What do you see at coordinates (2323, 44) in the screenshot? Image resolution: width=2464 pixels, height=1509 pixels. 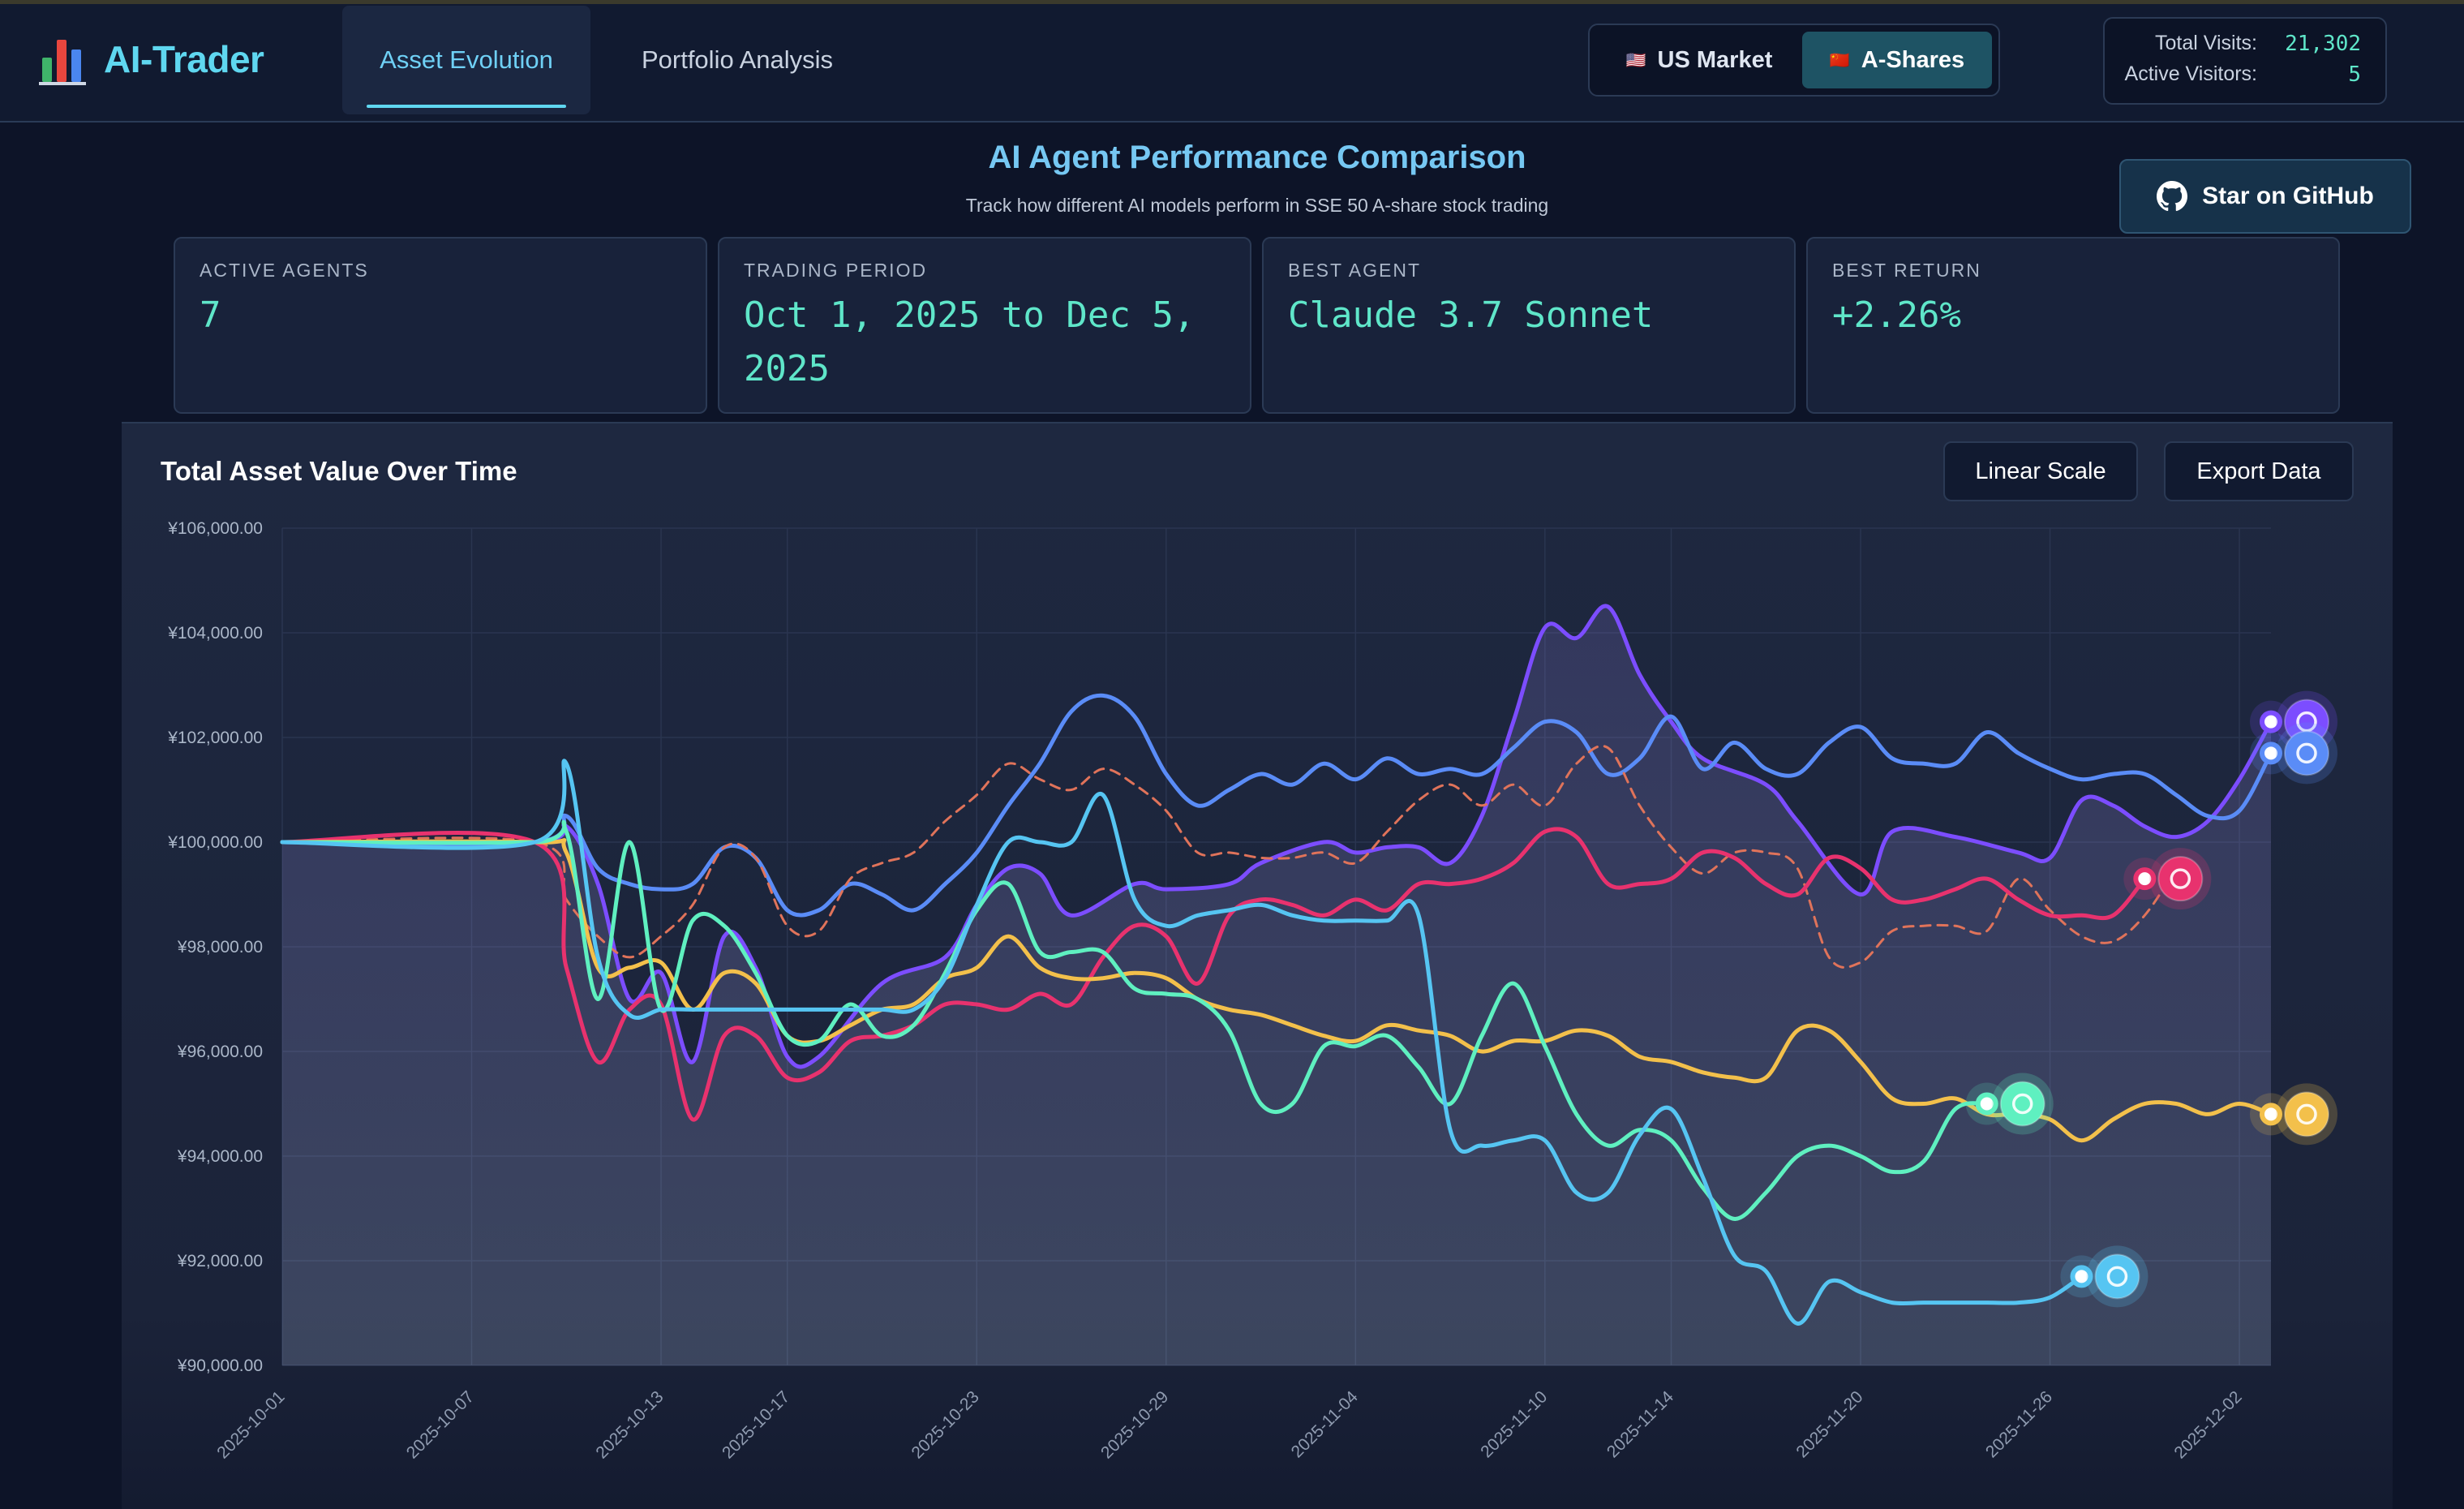 I see `total-visits-value: 21,302` at bounding box center [2323, 44].